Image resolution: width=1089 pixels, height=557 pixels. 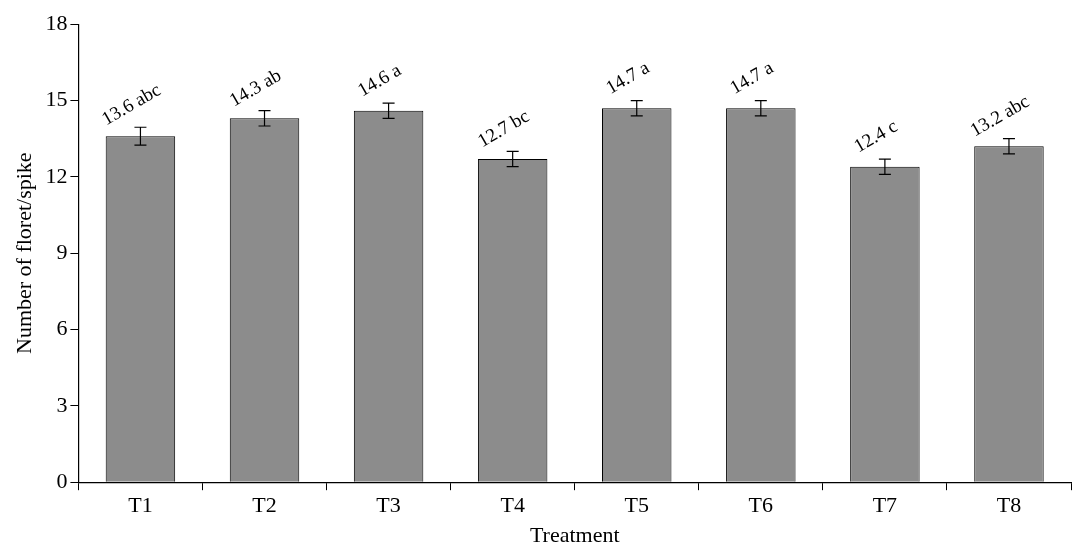 What do you see at coordinates (131, 103) in the screenshot?
I see `data-label: 13.6 abc` at bounding box center [131, 103].